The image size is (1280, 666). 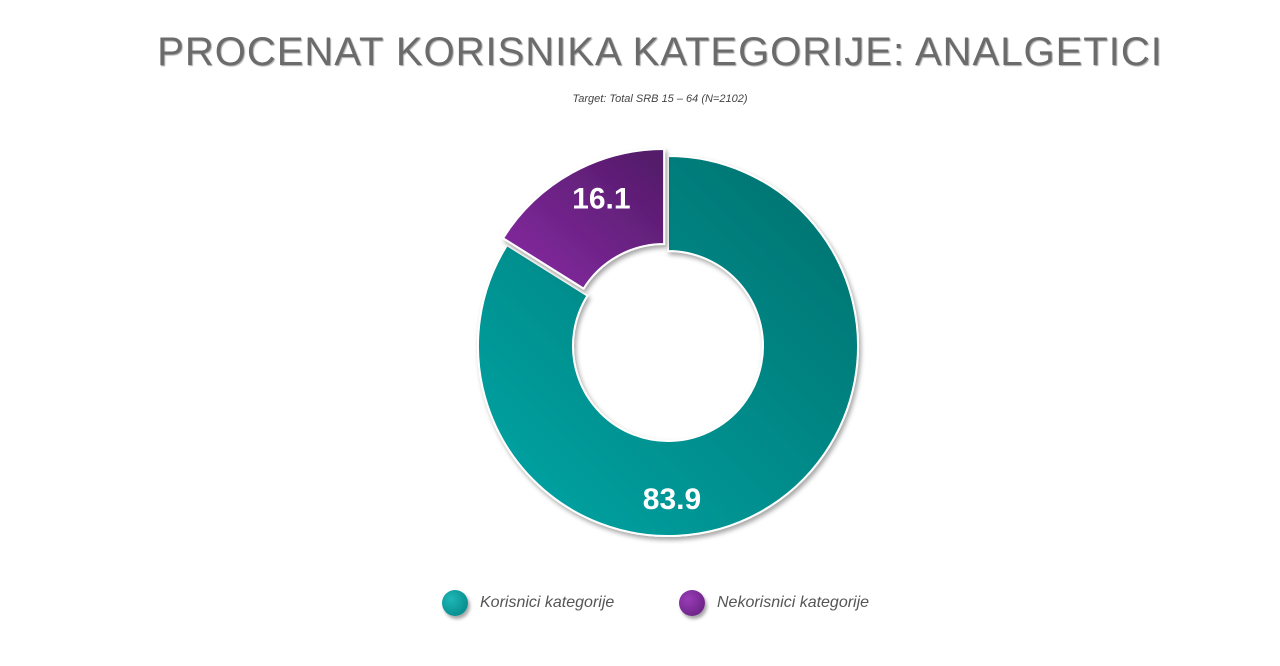 I want to click on data-label: 83.9, so click(x=672, y=499).